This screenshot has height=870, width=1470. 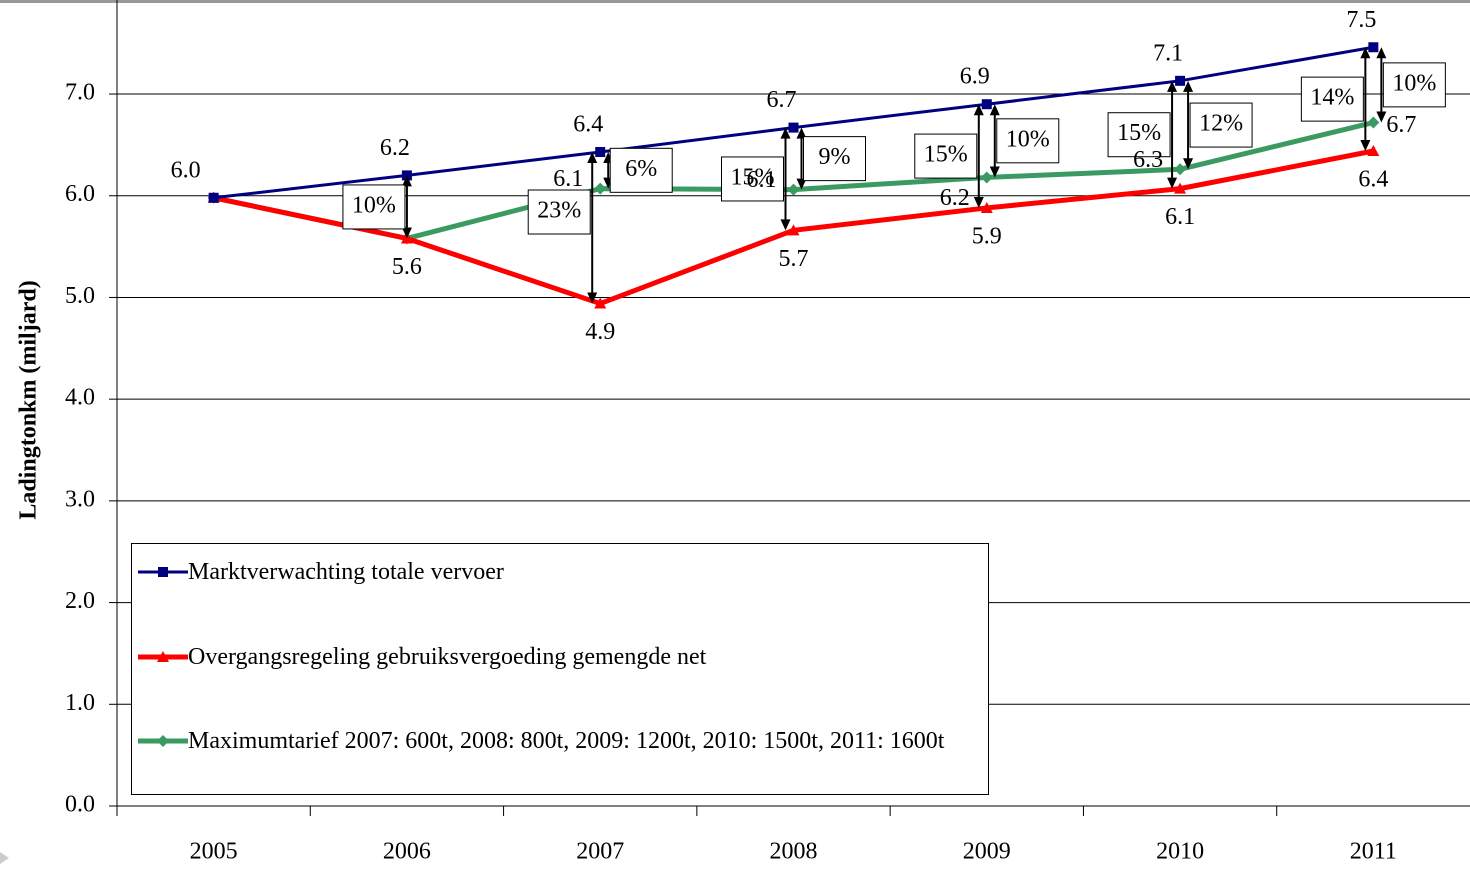 I want to click on y-tick-label: 3.0, so click(x=80, y=499).